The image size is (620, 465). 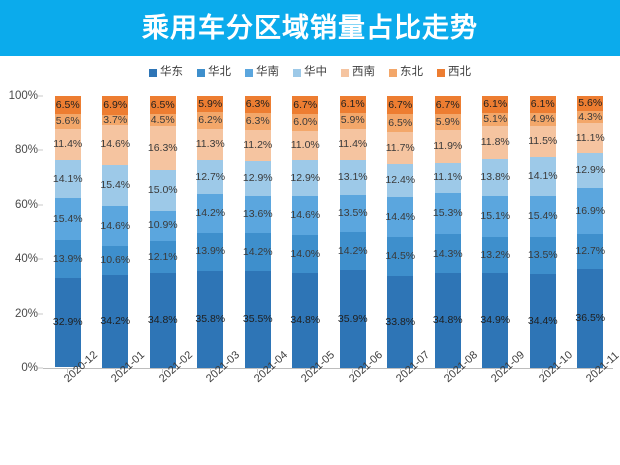 What do you see at coordinates (258, 214) in the screenshot?
I see `bar-segment-华南: 13.6%` at bounding box center [258, 214].